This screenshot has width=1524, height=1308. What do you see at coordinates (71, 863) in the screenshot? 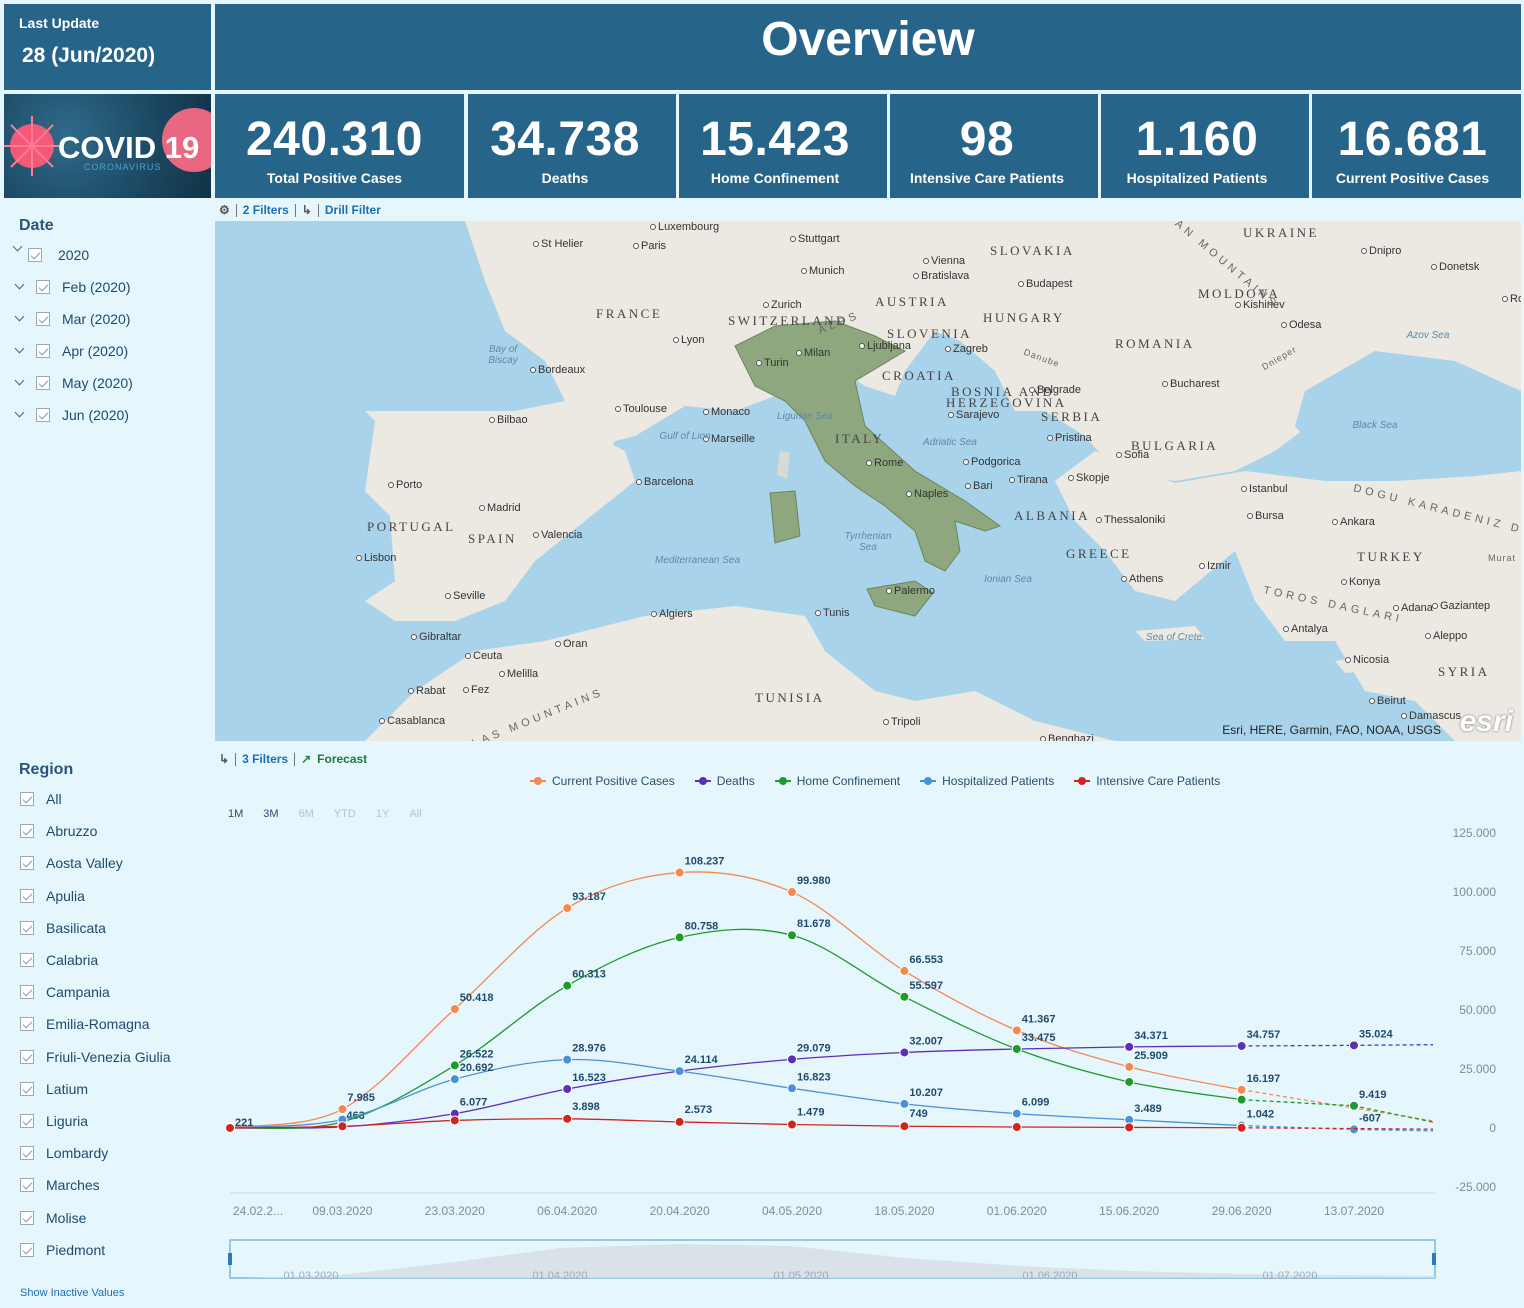
I see `region-item: Aosta Valley` at bounding box center [71, 863].